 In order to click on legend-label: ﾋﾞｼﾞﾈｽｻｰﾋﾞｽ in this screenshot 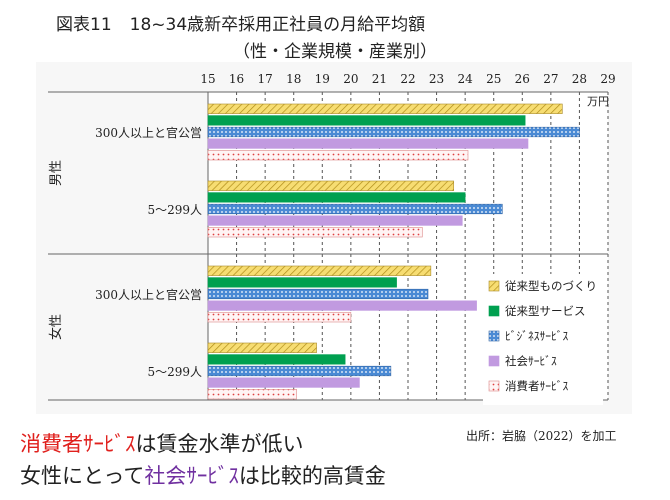, I will do `click(536, 336)`.